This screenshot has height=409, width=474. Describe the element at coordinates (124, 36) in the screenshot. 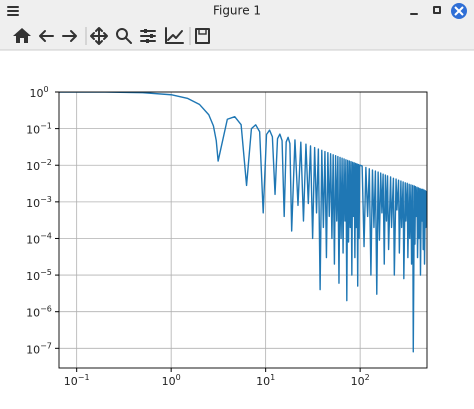

I see `zoom-button` at that location.